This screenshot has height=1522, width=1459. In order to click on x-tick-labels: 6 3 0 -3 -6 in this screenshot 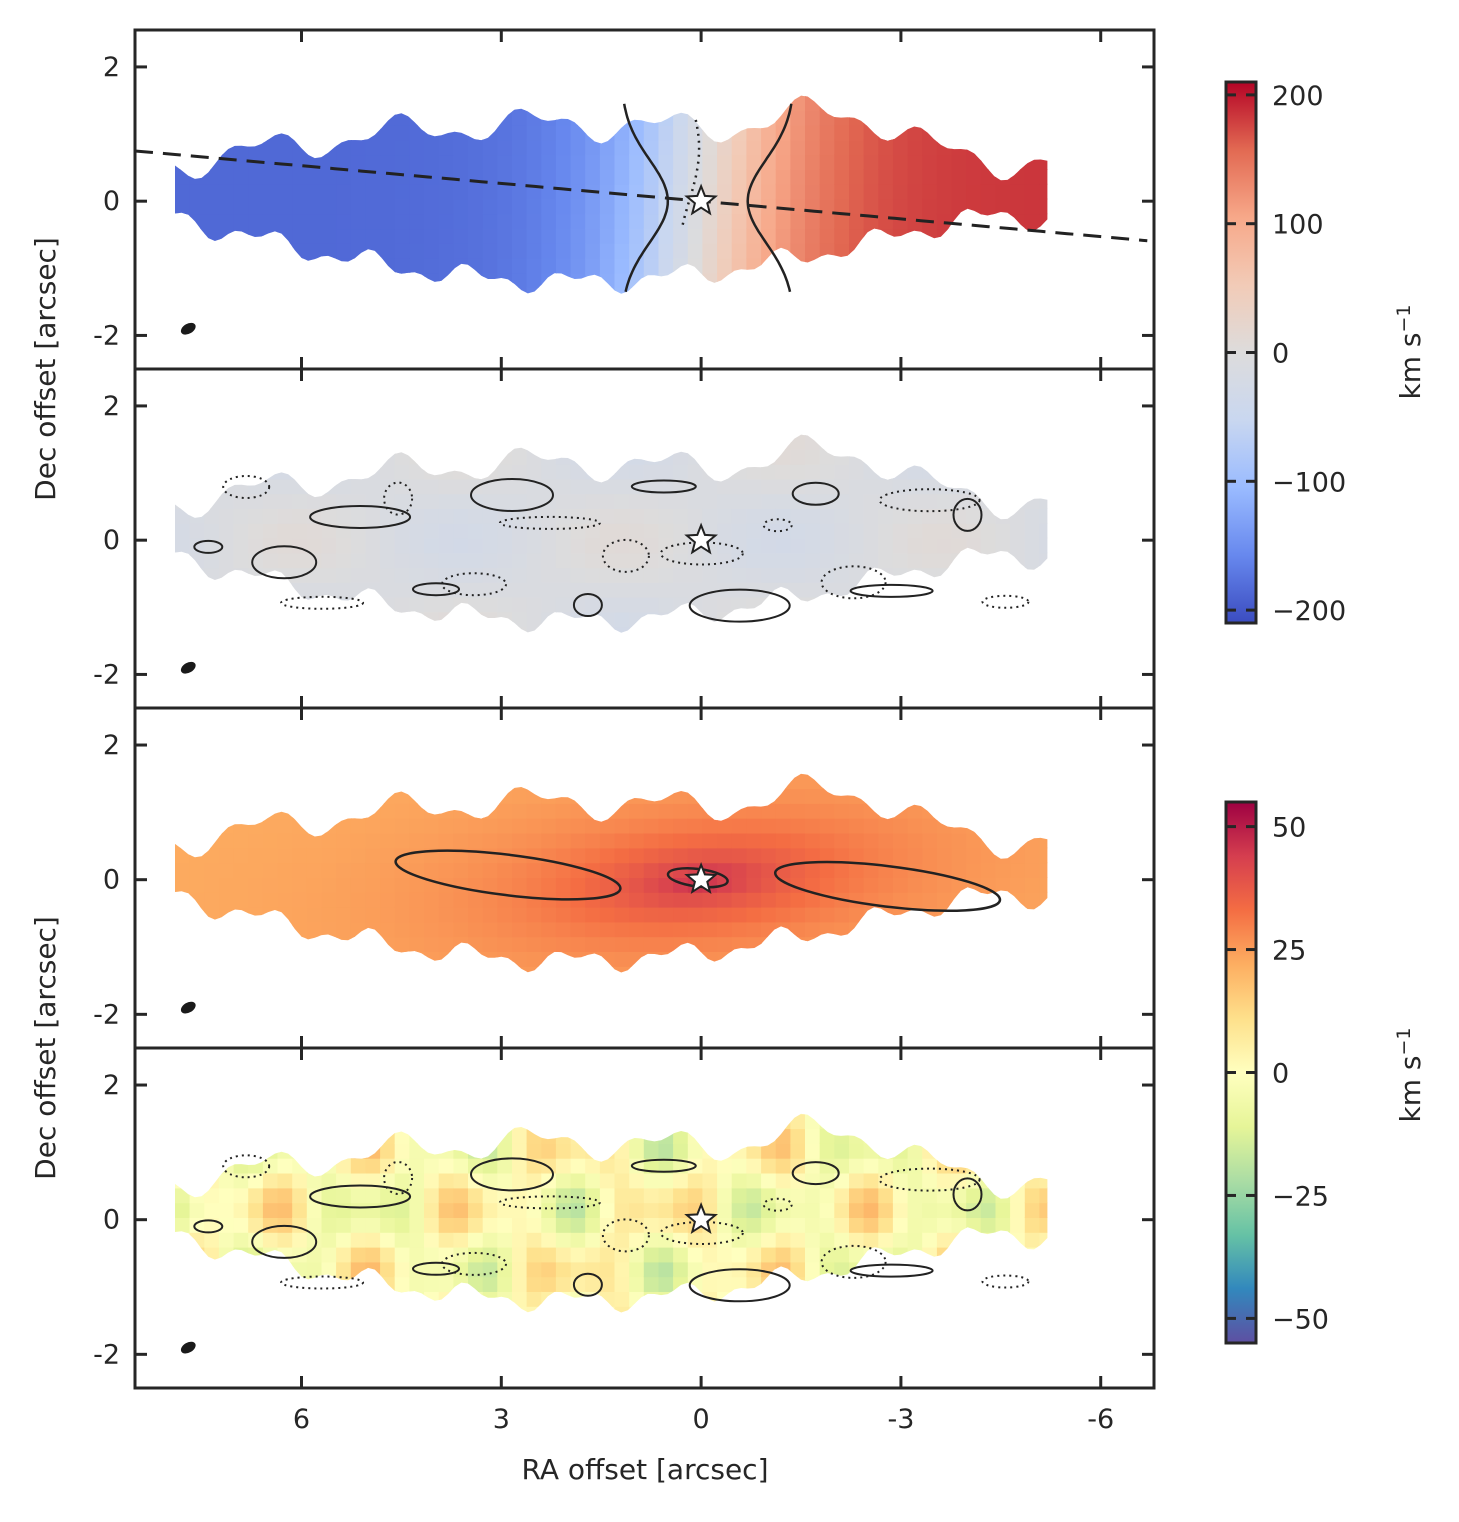, I will do `click(703, 1419)`.